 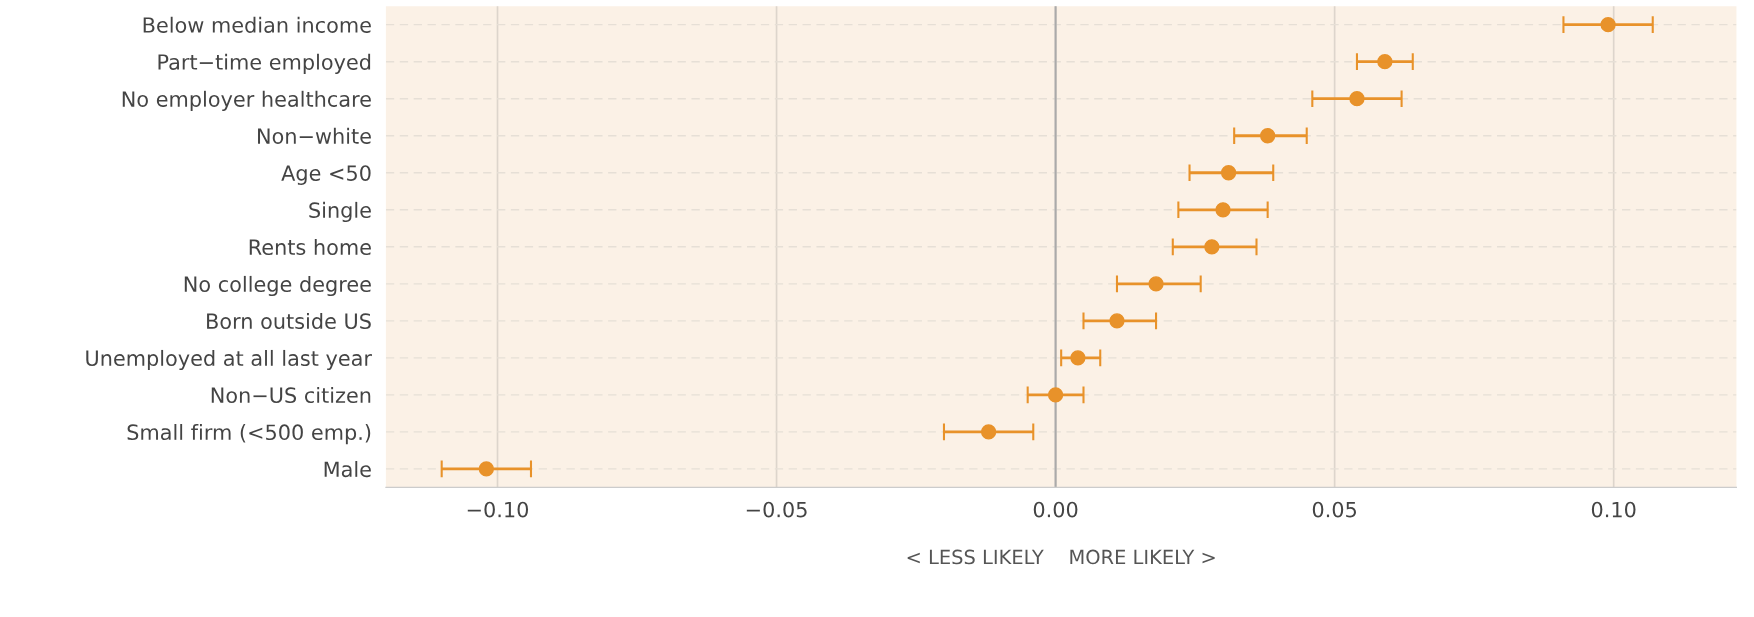 I want to click on x-tick-label: −0.10, so click(x=498, y=509).